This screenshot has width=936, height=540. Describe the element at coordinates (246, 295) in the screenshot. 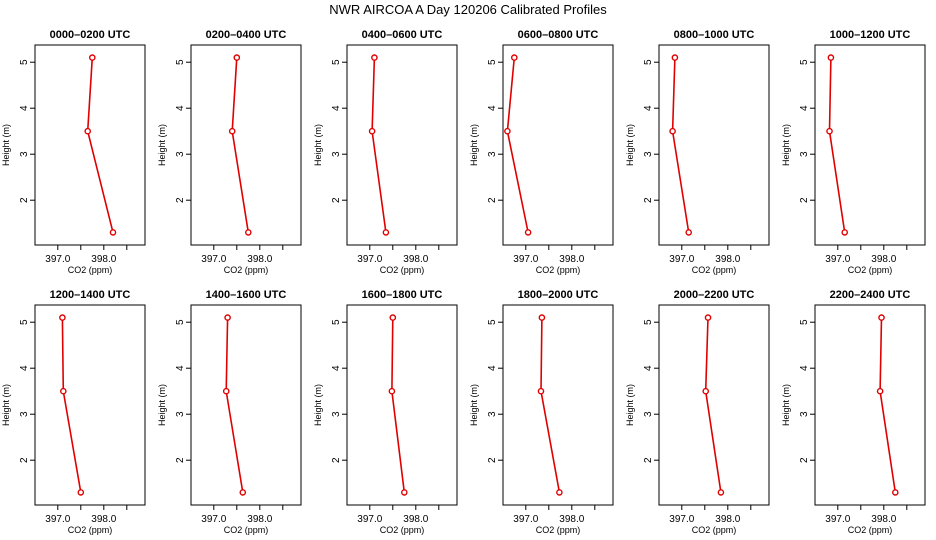

I see `panel-title: 1400–1600 UTC` at that location.